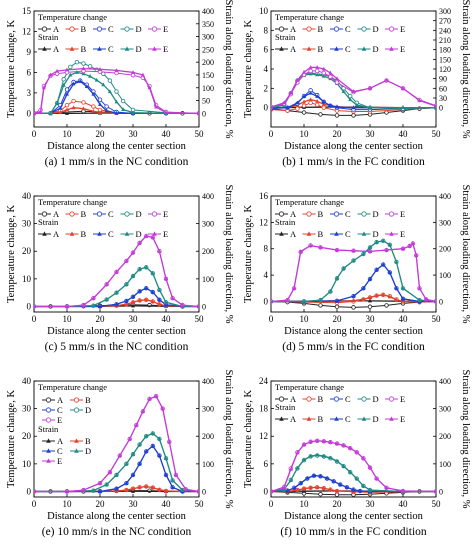  Describe the element at coordinates (445, 11) in the screenshot. I see `y2-tick-label: 300` at that location.